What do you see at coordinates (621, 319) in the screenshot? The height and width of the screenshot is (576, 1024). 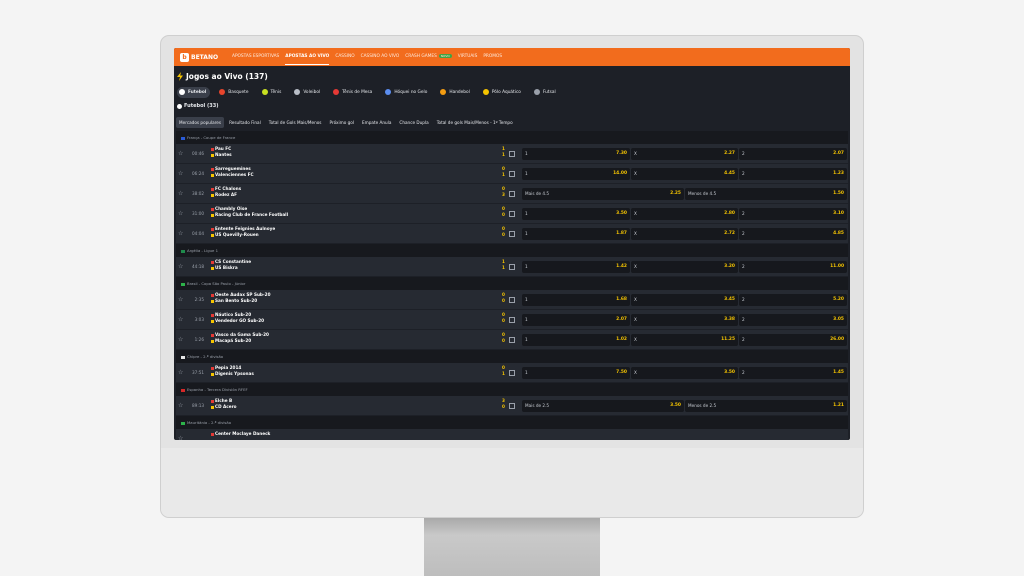 I see `odd-value: 2.07` at bounding box center [621, 319].